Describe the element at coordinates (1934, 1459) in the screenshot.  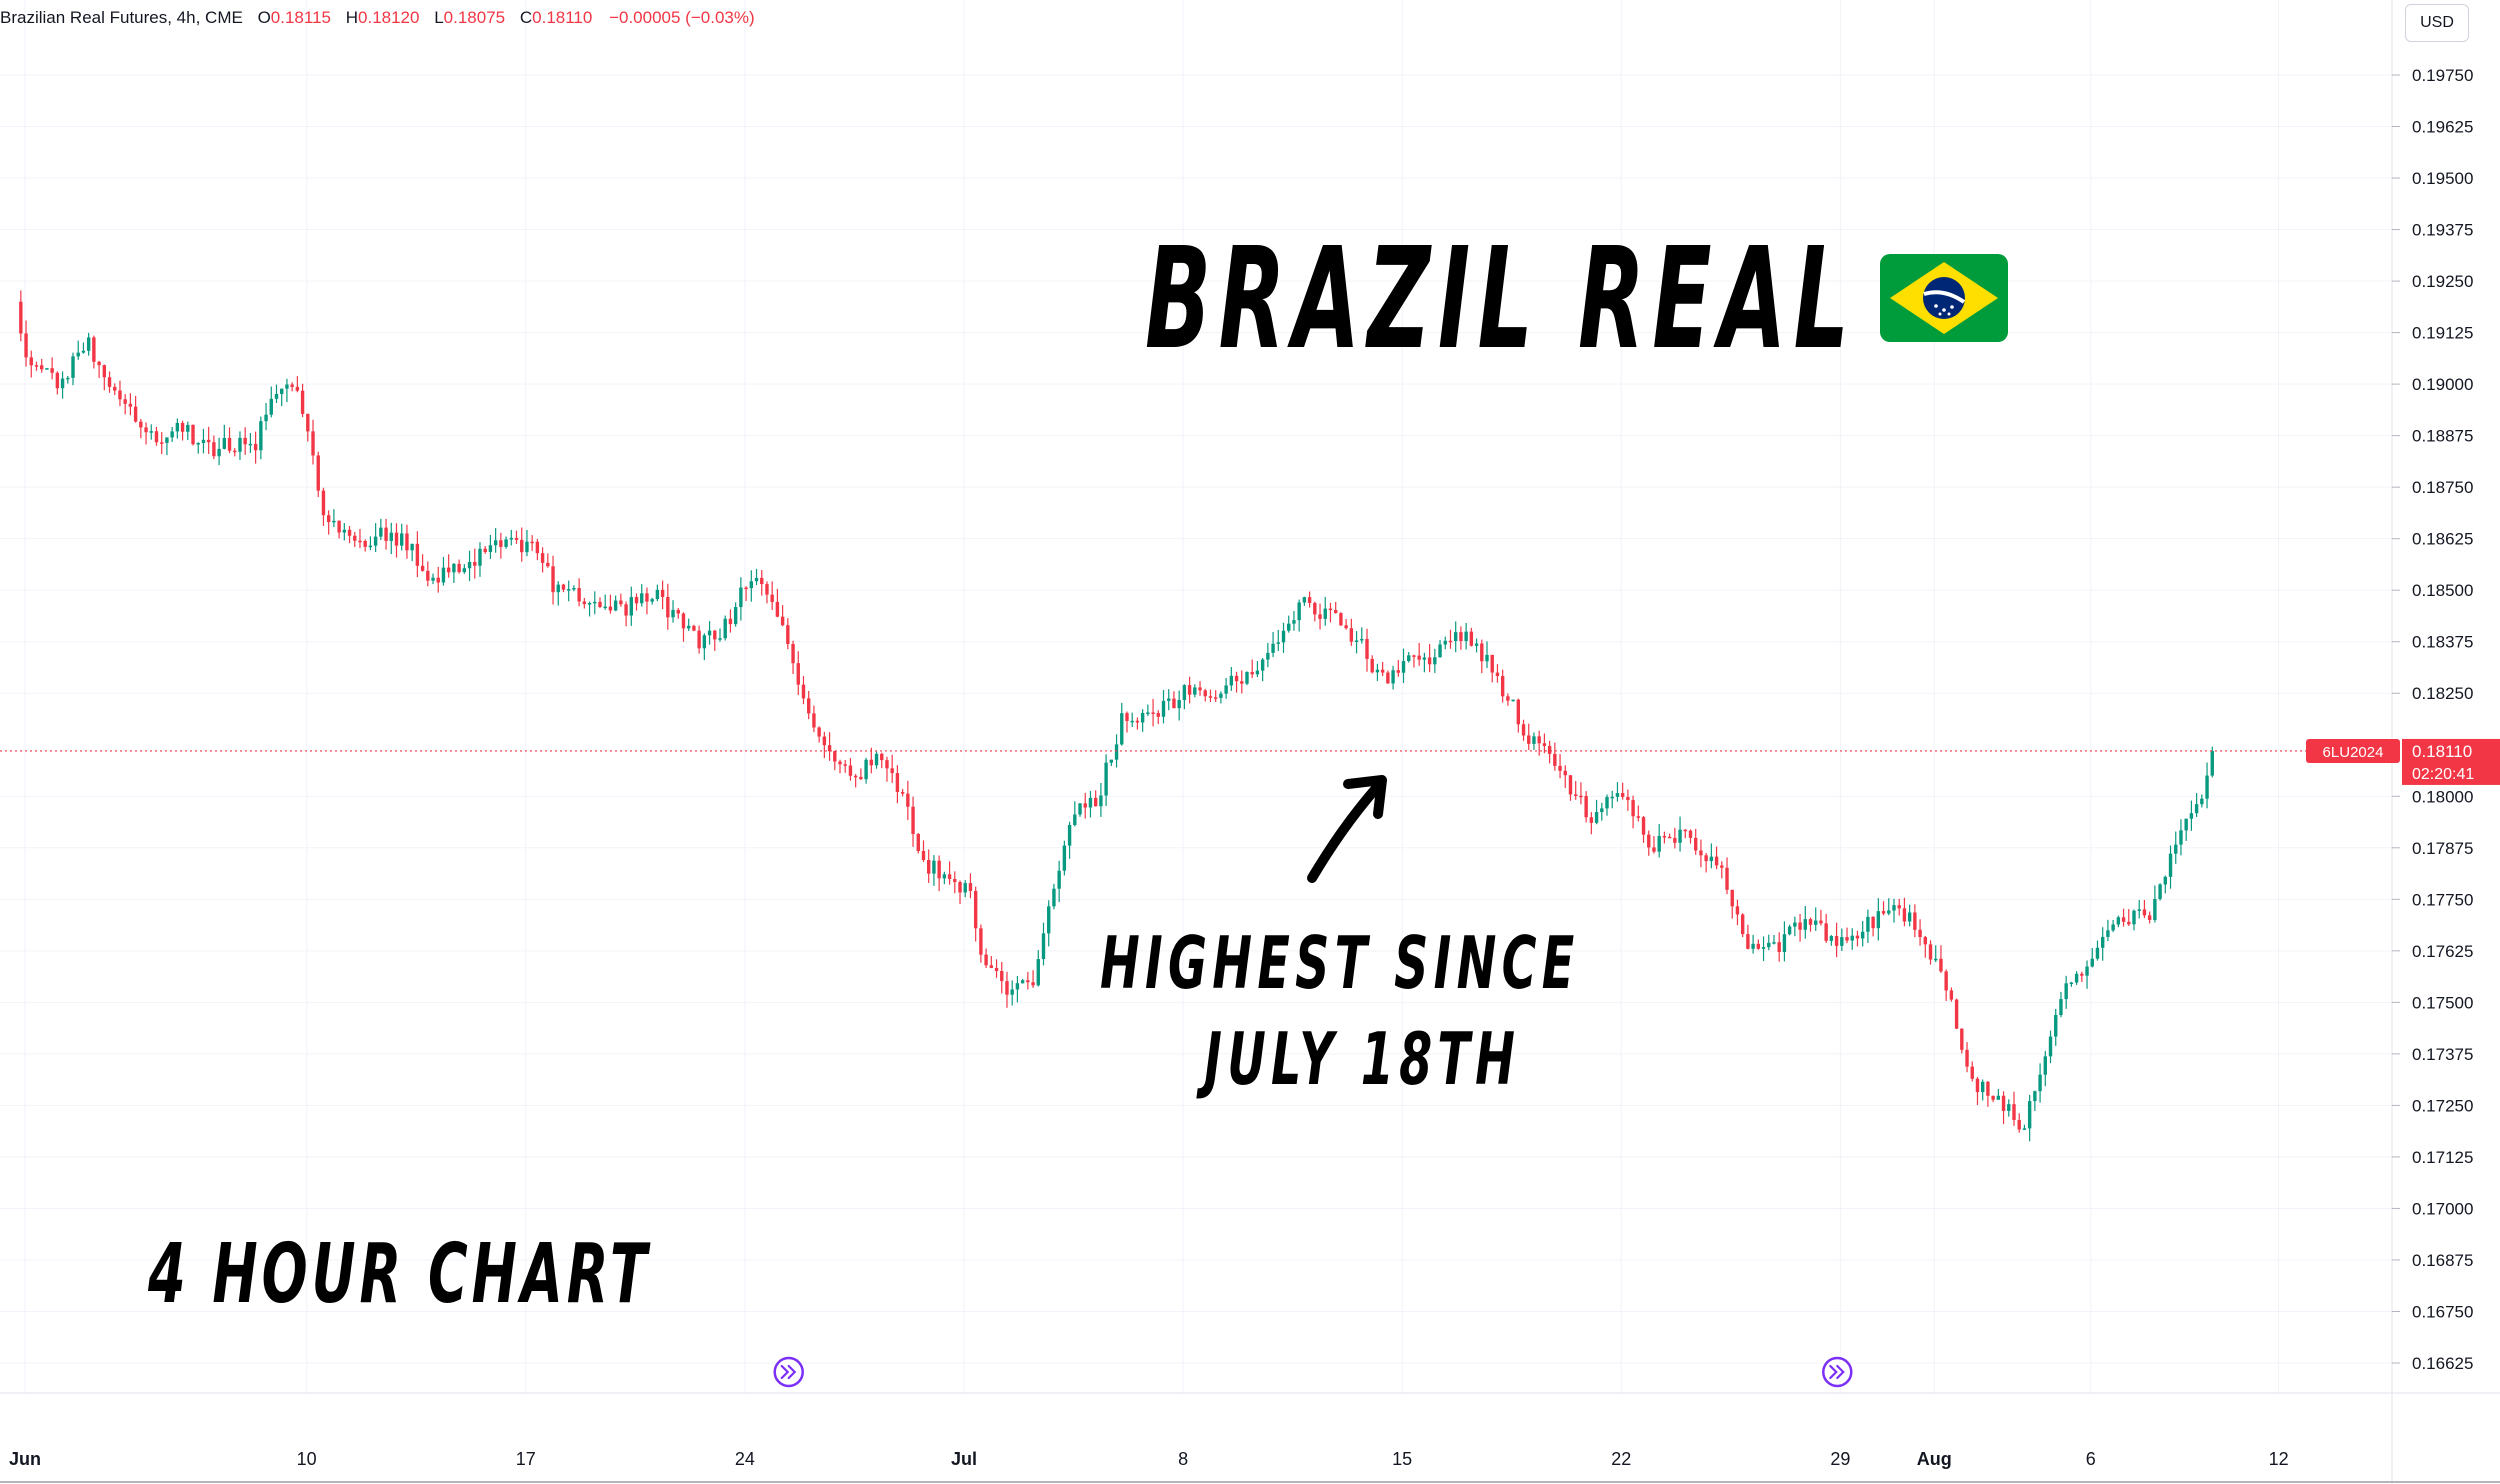
I see `x-tick-label: Aug` at that location.